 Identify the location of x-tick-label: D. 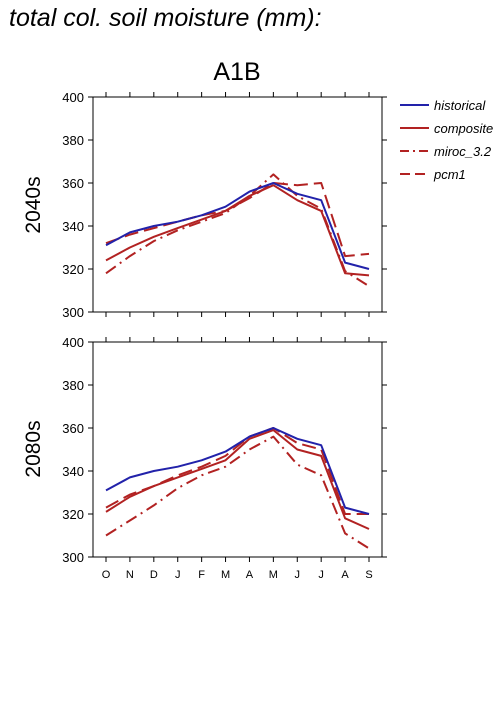
(154, 575).